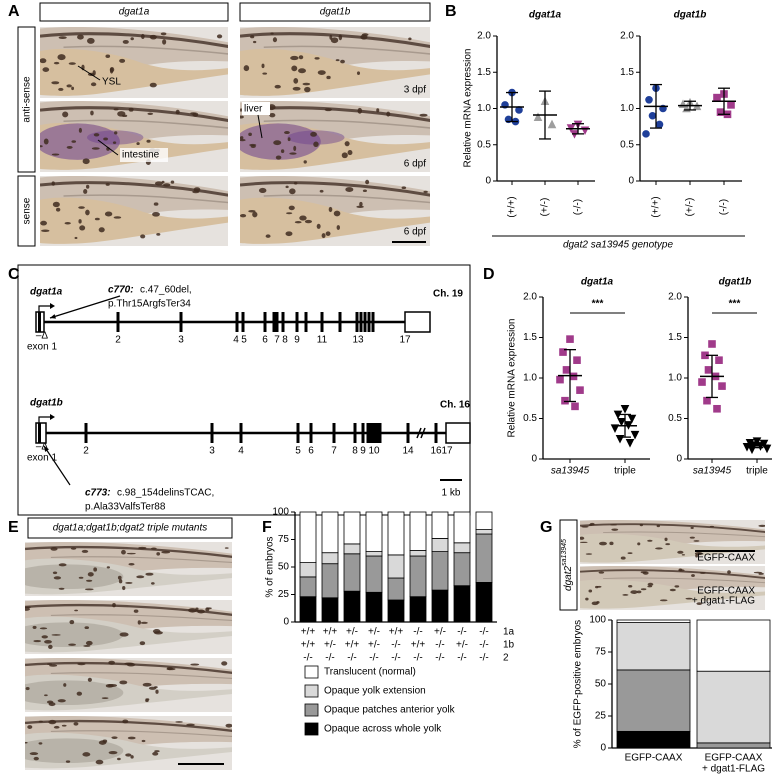 This screenshot has height=778, width=775. Describe the element at coordinates (280, 512) in the screenshot. I see `y-tick-label: 100` at that location.